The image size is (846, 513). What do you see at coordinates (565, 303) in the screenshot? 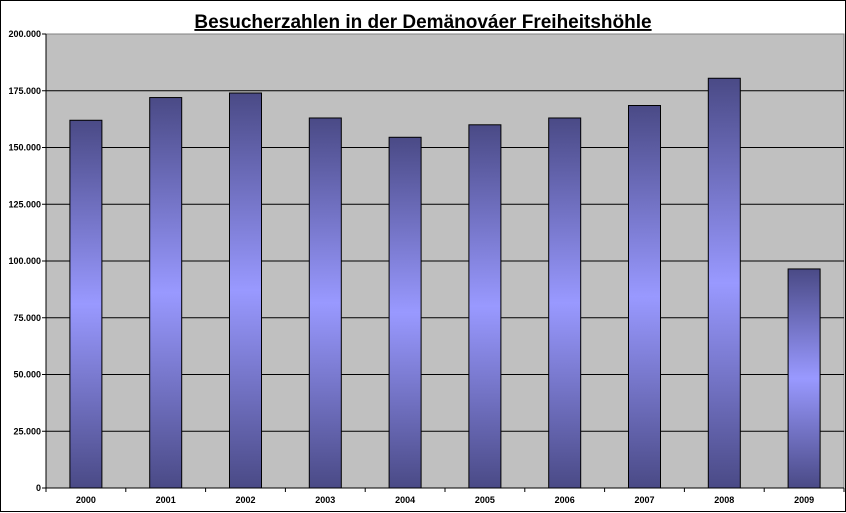
I see `bar-2006` at bounding box center [565, 303].